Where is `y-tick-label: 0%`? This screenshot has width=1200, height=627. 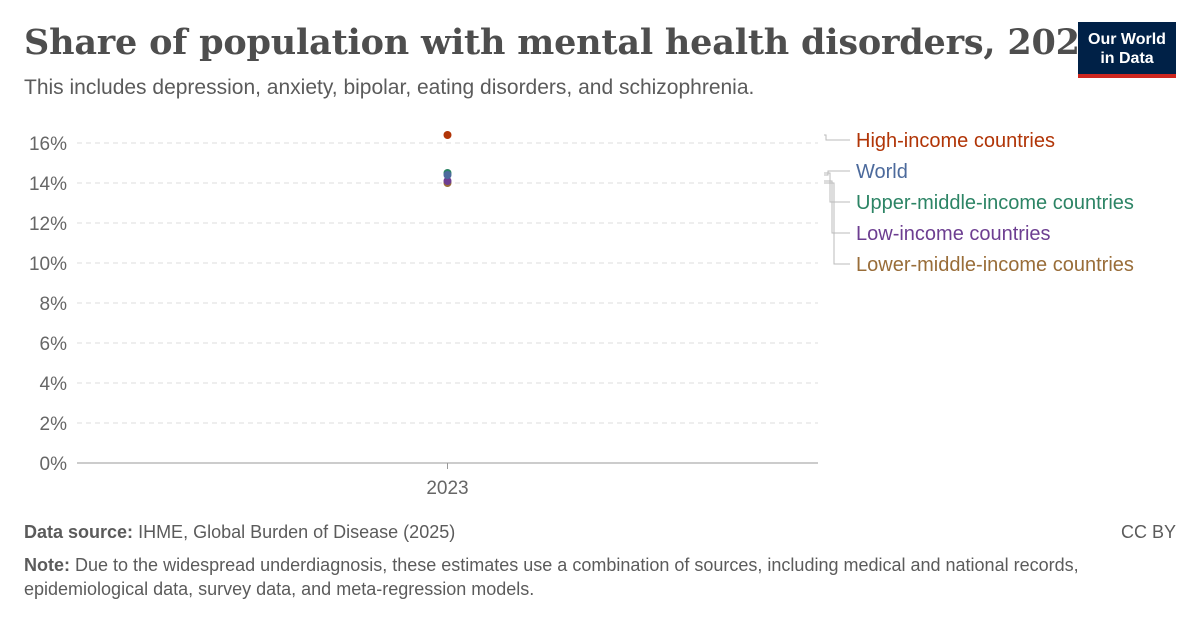
y-tick-label: 0% is located at coordinates (54, 464).